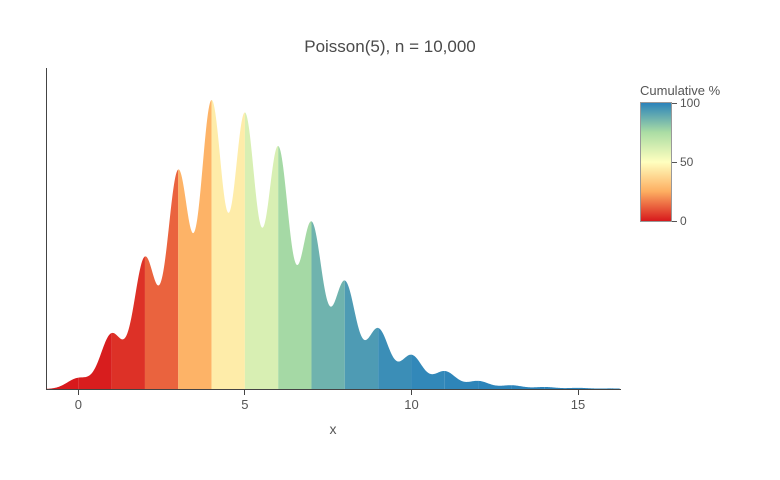  What do you see at coordinates (680, 90) in the screenshot?
I see `colorbar-title: Cumulative %` at bounding box center [680, 90].